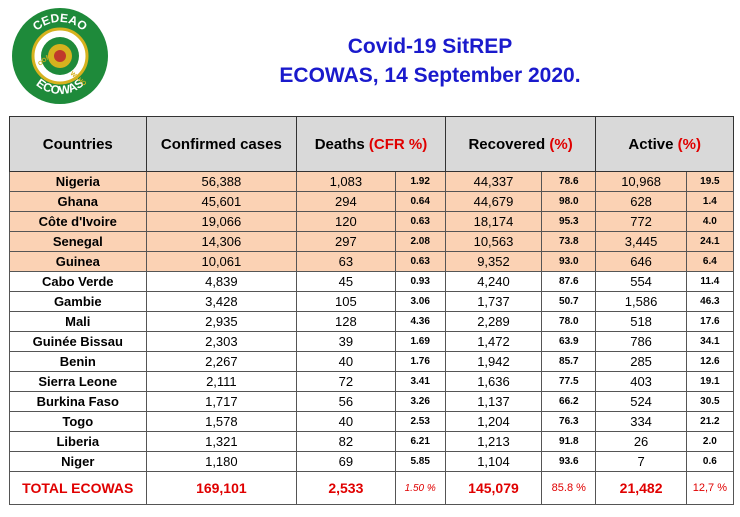 This screenshot has height=517, width=740. Describe the element at coordinates (221, 488) in the screenshot. I see `total-confirmed: 169,101` at that location.